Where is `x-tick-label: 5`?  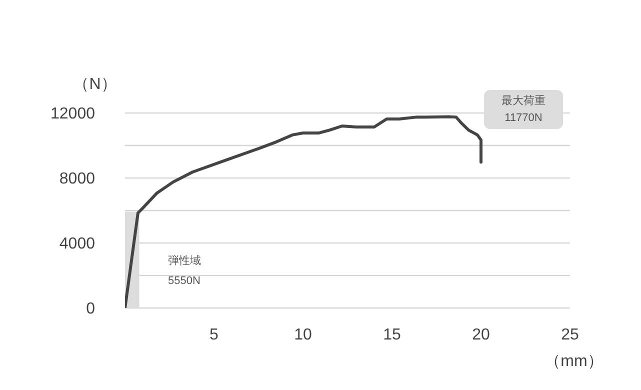
x-tick-label: 5 is located at coordinates (214, 335).